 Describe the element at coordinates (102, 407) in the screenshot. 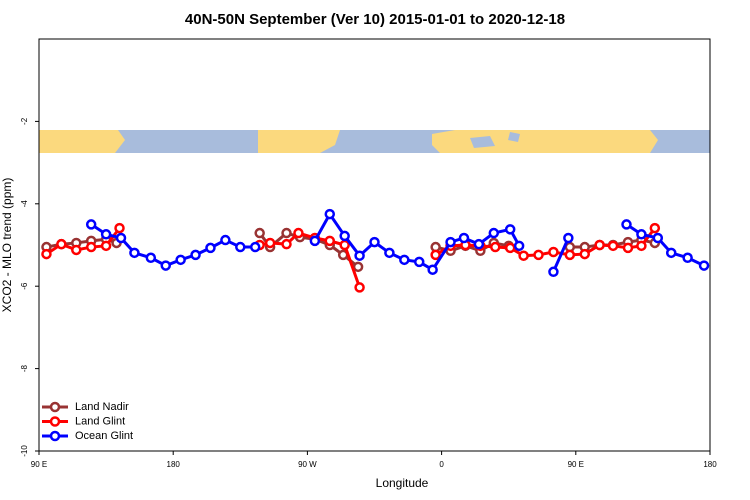

I see `legend-label: Land Nadir` at that location.